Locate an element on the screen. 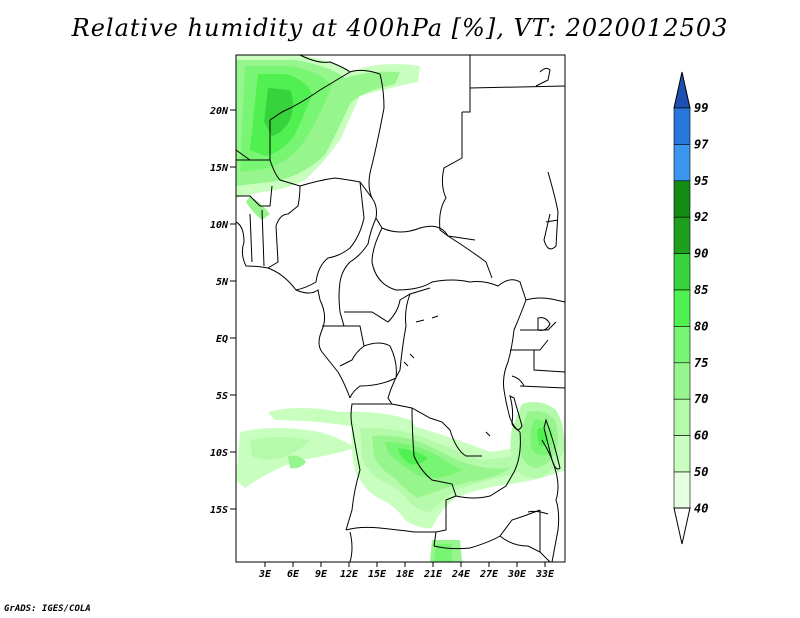 This screenshot has height=618, width=800. longitude-axis: 3E 6E 9E 12E 15E 18E 21E 24E 27E 30E 33E is located at coordinates (406, 571).